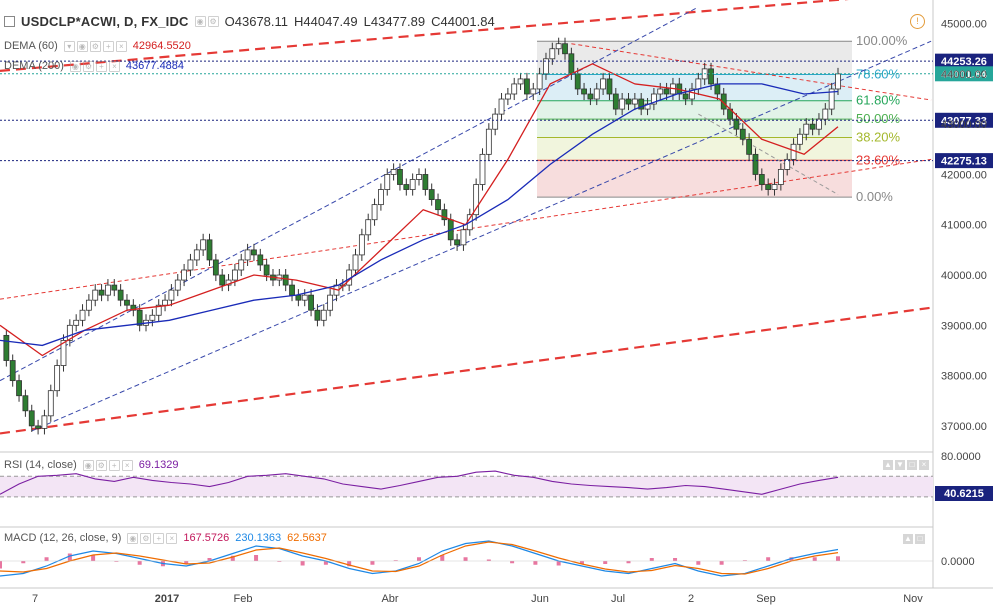 This screenshot has width=993, height=607. I want to click on dema200-controls: ◉ ⚙ + ×, so click(94, 66).